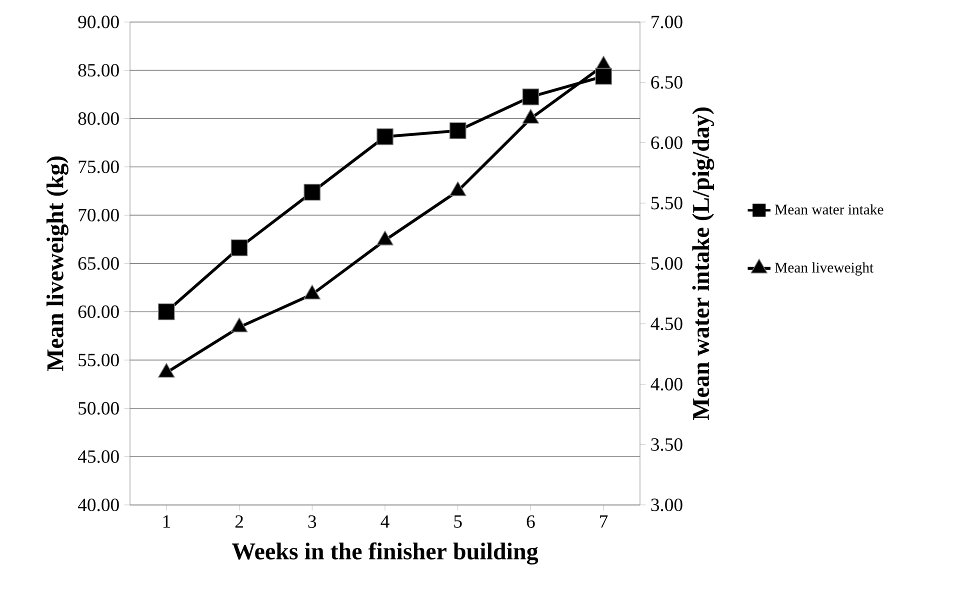 Image resolution: width=958 pixels, height=595 pixels. I want to click on y-tick-label: 65.00, so click(98, 263).